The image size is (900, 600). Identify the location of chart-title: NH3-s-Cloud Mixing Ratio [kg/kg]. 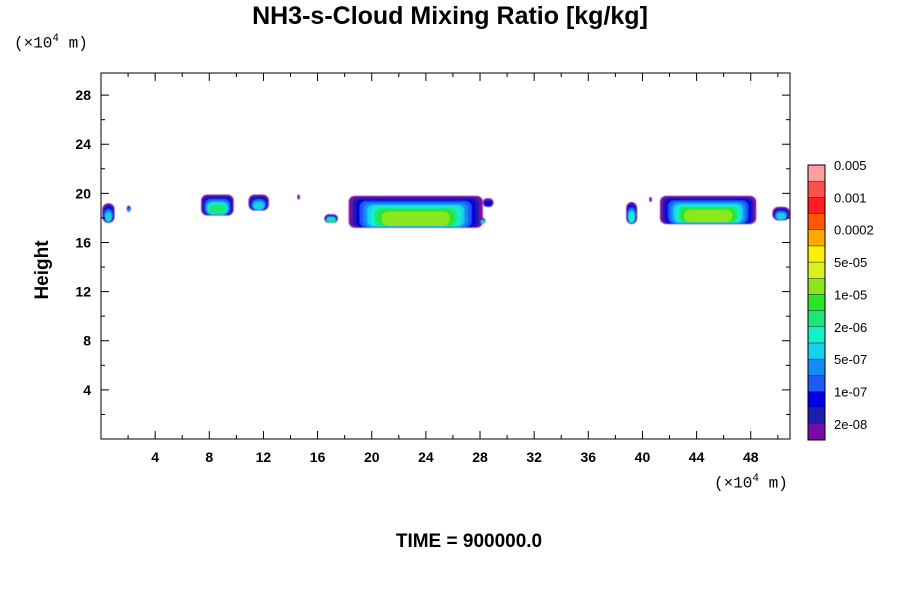
(450, 16).